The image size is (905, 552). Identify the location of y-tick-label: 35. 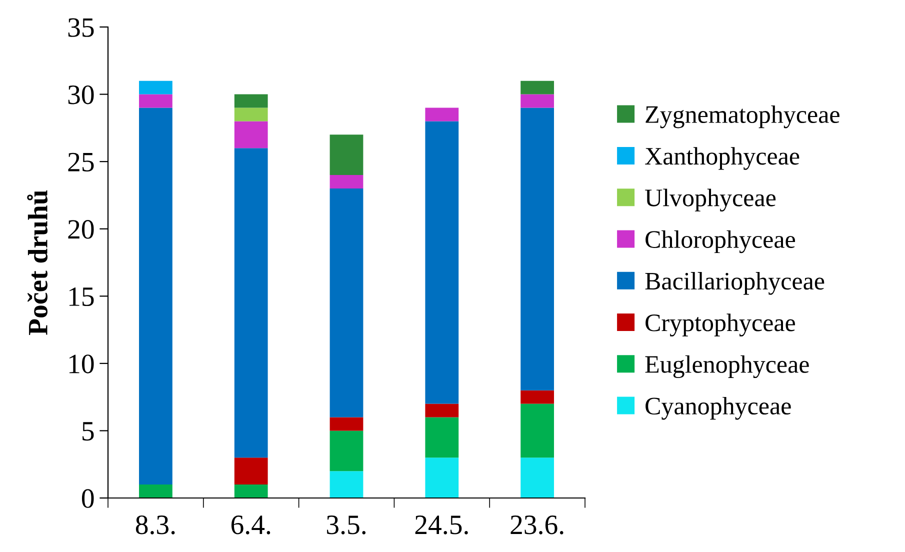
(81, 27).